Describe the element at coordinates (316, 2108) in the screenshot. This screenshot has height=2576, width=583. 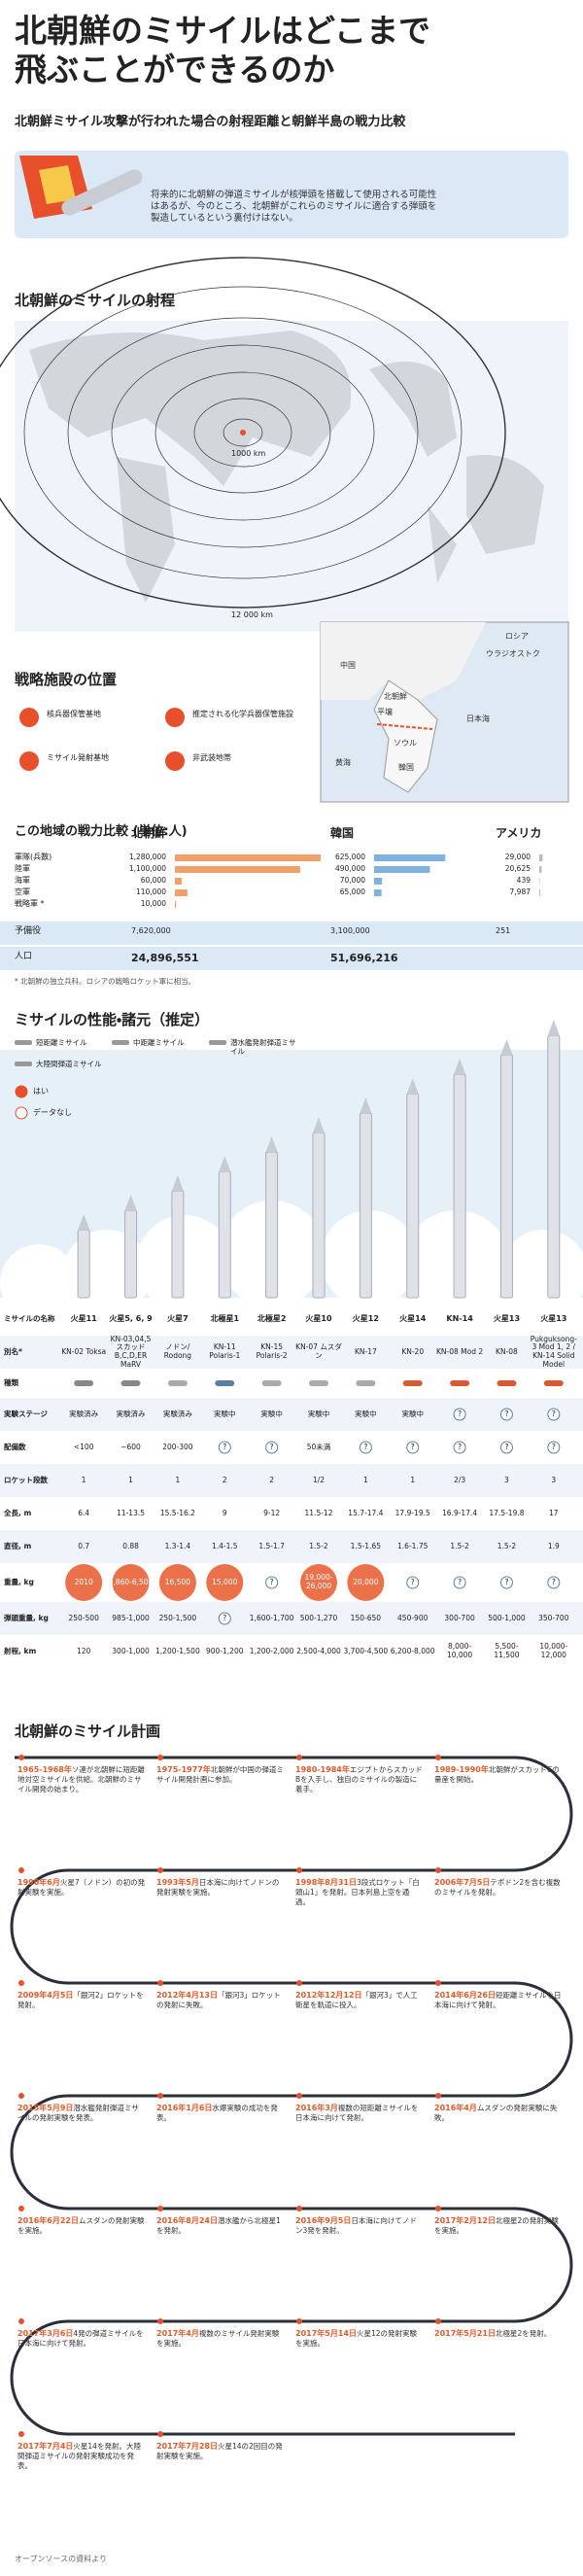
I see `event-date: 2016年3月` at that location.